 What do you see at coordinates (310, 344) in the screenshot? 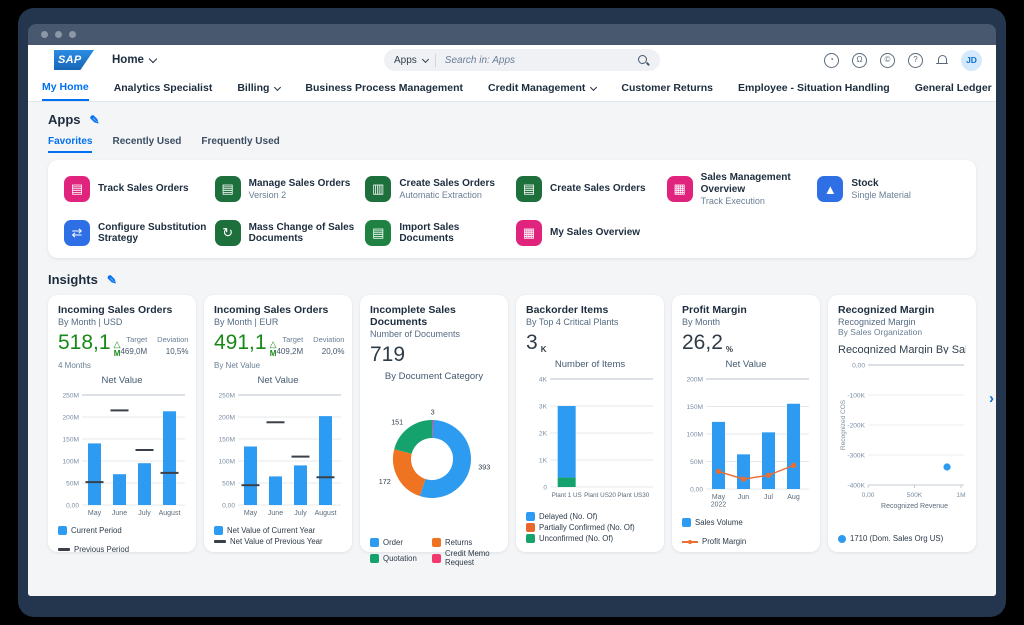
I see `kpi-side: Target 409,2M Deviation 20,0%` at bounding box center [310, 344].